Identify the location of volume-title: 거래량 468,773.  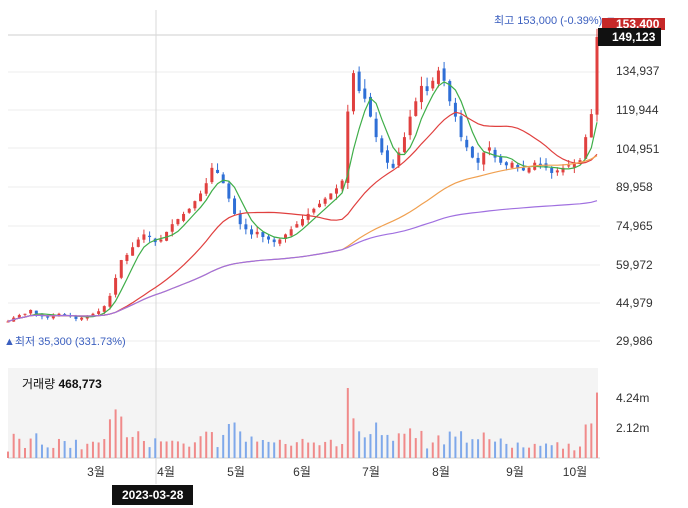
(62, 384).